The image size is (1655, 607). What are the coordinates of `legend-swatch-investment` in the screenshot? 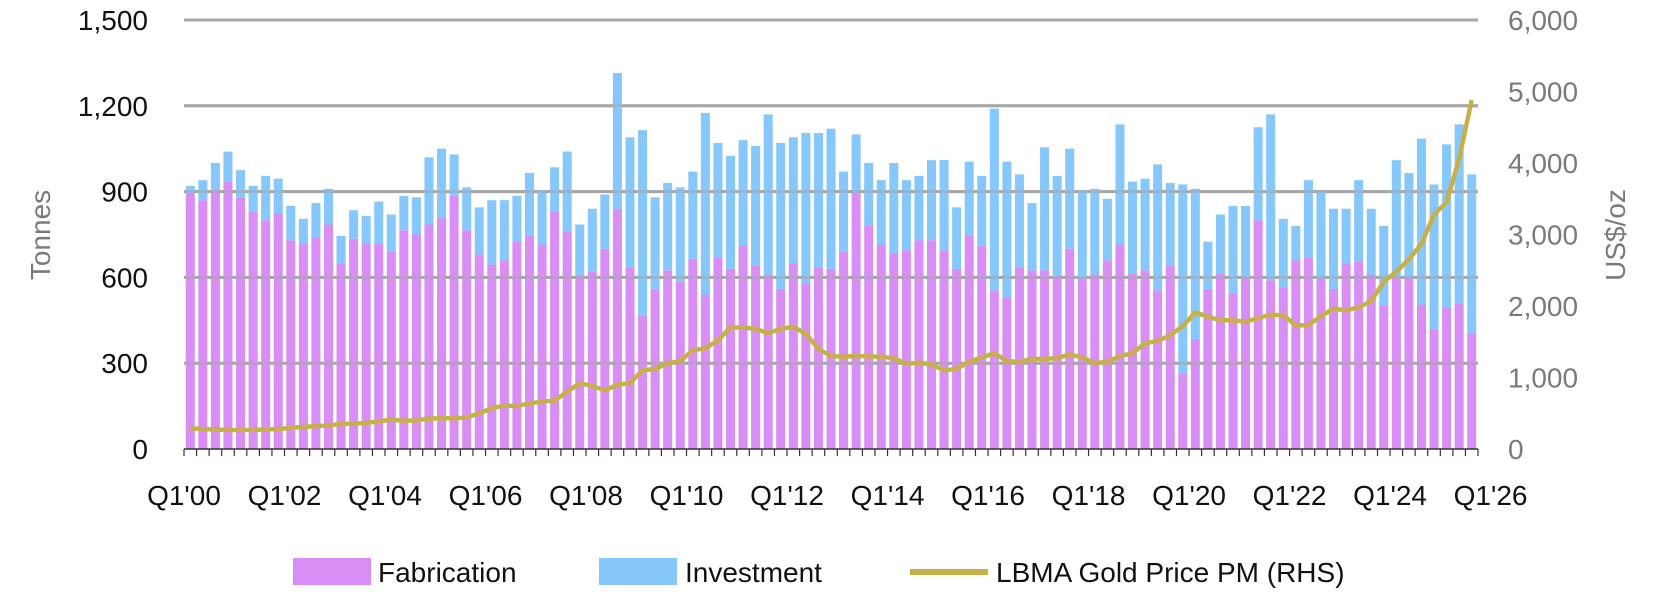 It's located at (638, 571).